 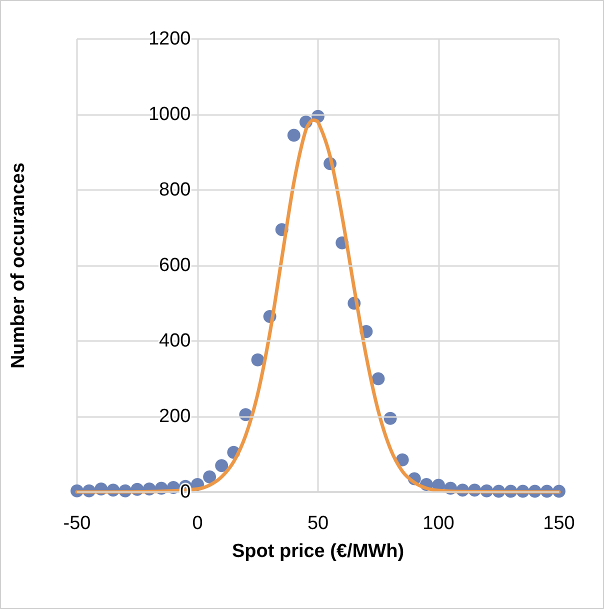 I want to click on y-axis-title: Number of occurances, so click(x=18, y=265).